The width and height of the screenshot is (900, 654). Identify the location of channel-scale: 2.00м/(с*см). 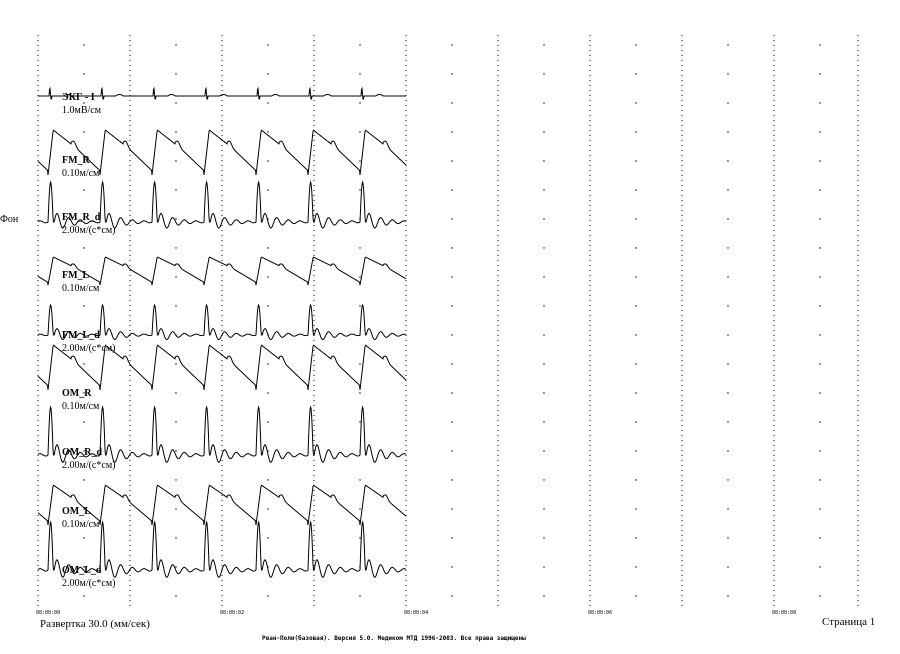
(88, 583).